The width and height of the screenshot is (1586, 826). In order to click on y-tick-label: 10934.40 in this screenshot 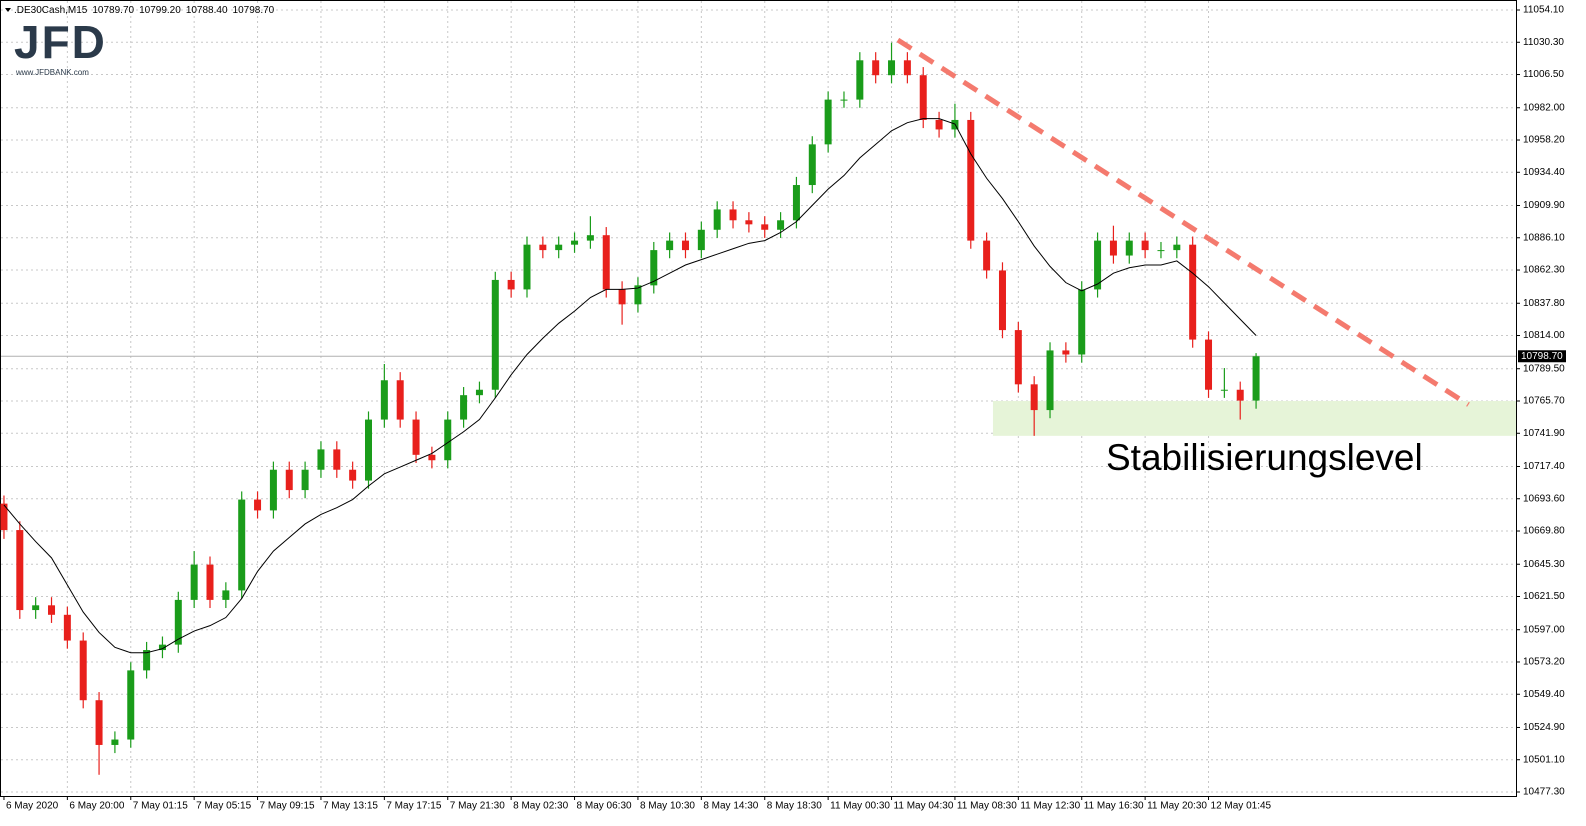, I will do `click(1544, 172)`.